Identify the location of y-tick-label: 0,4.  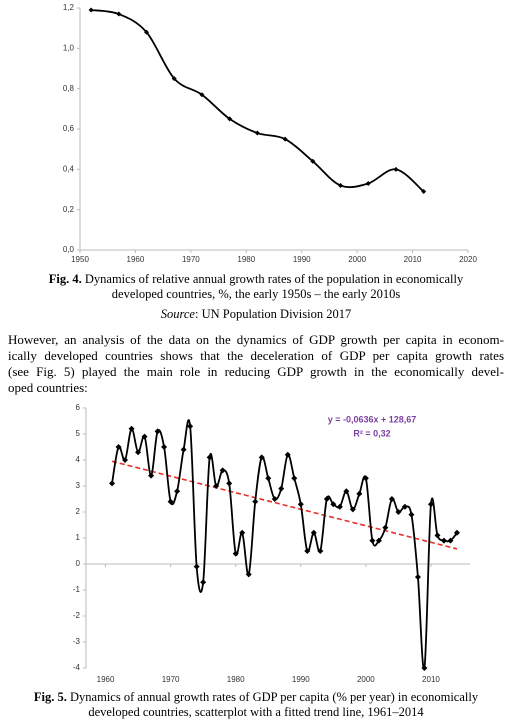
(69, 168).